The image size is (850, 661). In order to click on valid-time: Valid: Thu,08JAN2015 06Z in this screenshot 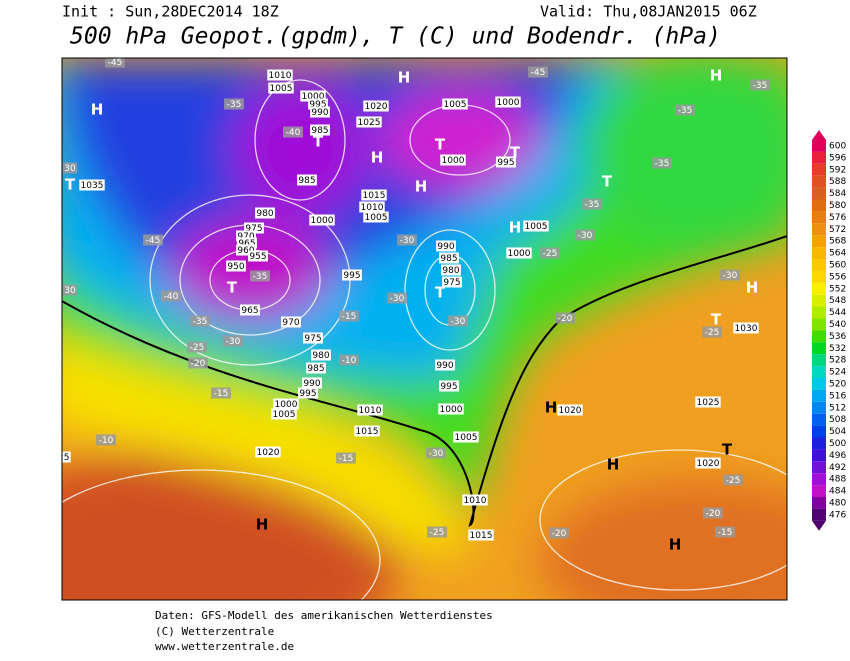, I will do `click(648, 12)`.